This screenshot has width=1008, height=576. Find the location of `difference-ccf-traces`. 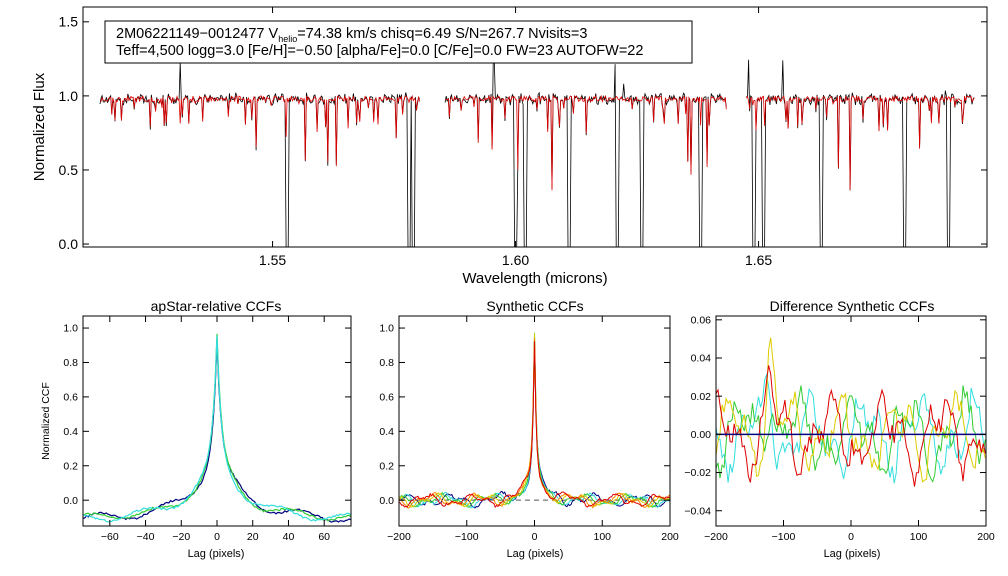

difference-ccf-traces is located at coordinates (851, 412).